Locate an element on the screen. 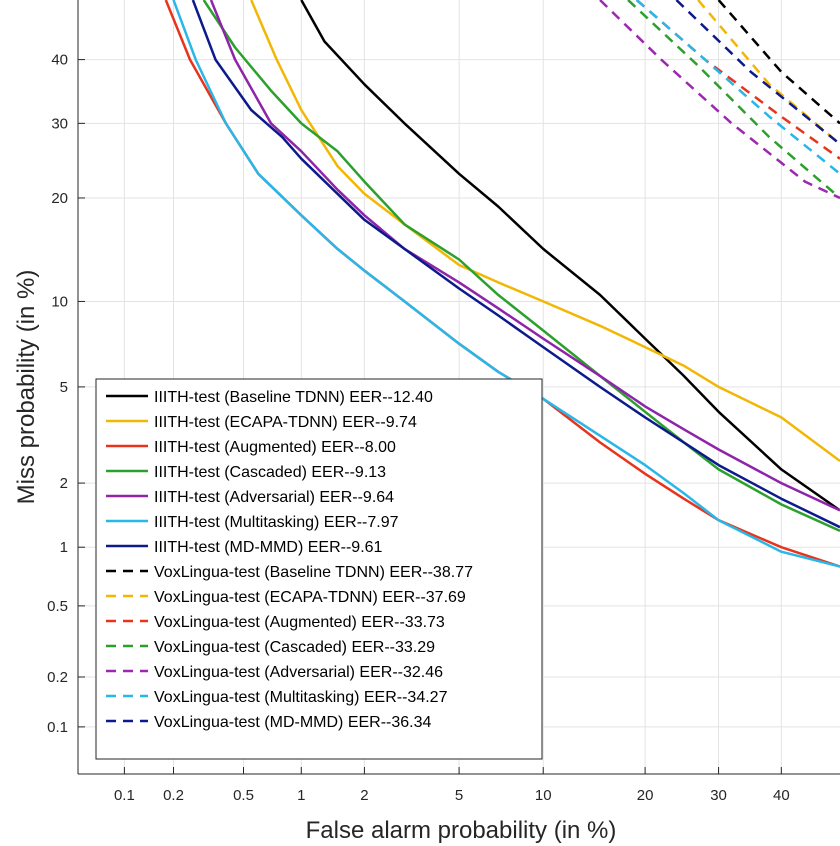  legend-label: IIITH-test (ECAPA-TDNN) EER--9.74 is located at coordinates (285, 422).